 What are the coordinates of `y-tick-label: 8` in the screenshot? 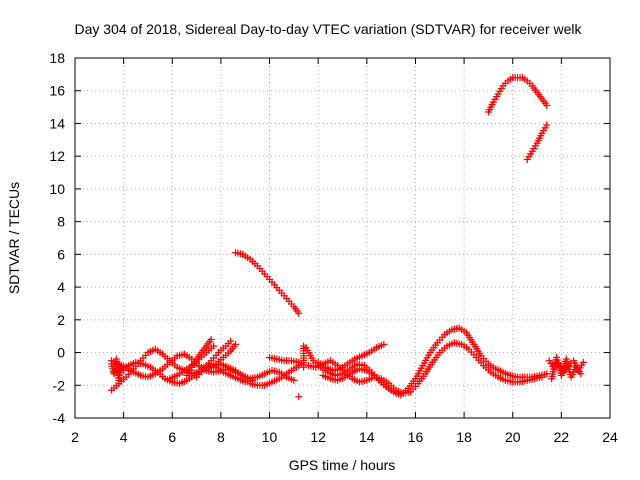 It's located at (61, 222).